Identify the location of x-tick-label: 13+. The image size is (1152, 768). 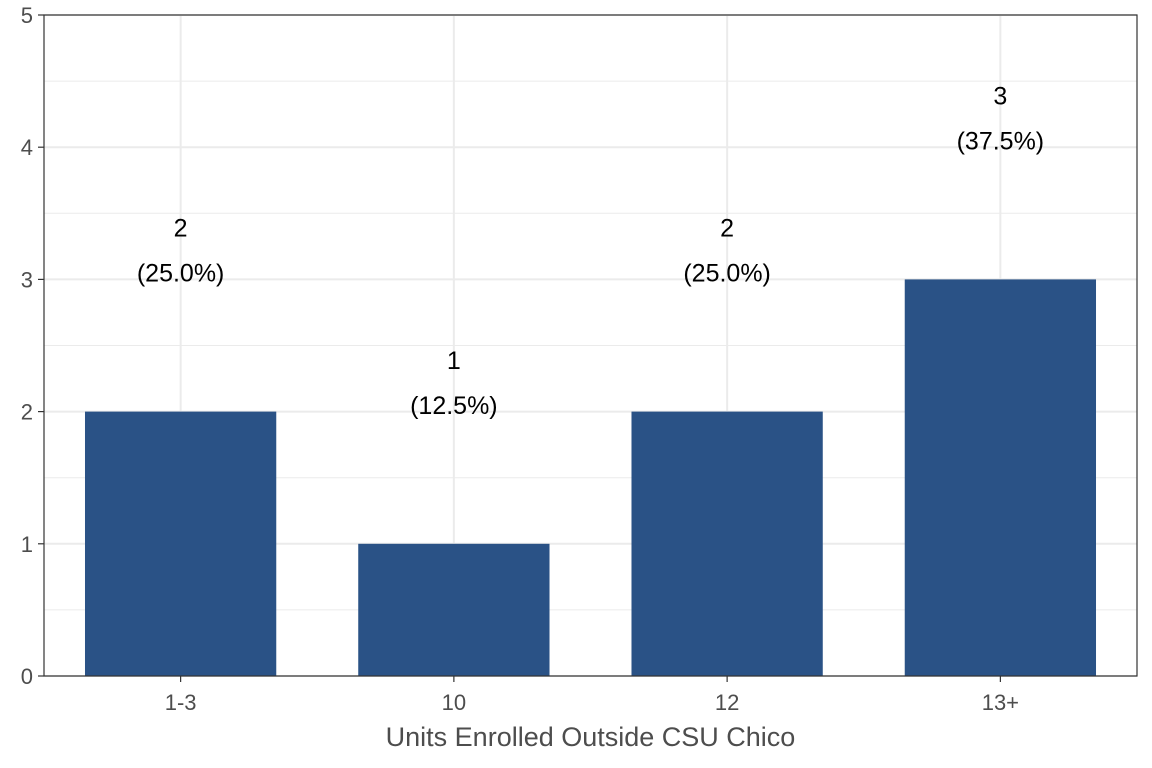
(1000, 702).